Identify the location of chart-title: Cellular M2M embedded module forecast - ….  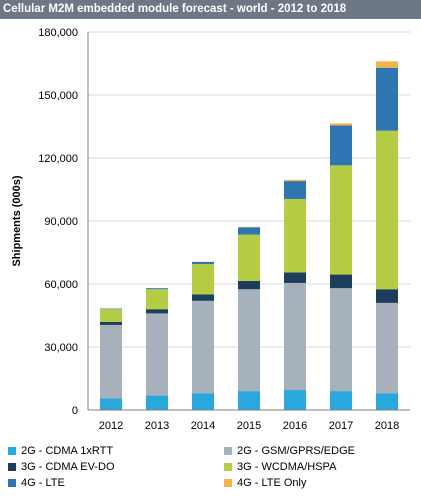
(210, 9).